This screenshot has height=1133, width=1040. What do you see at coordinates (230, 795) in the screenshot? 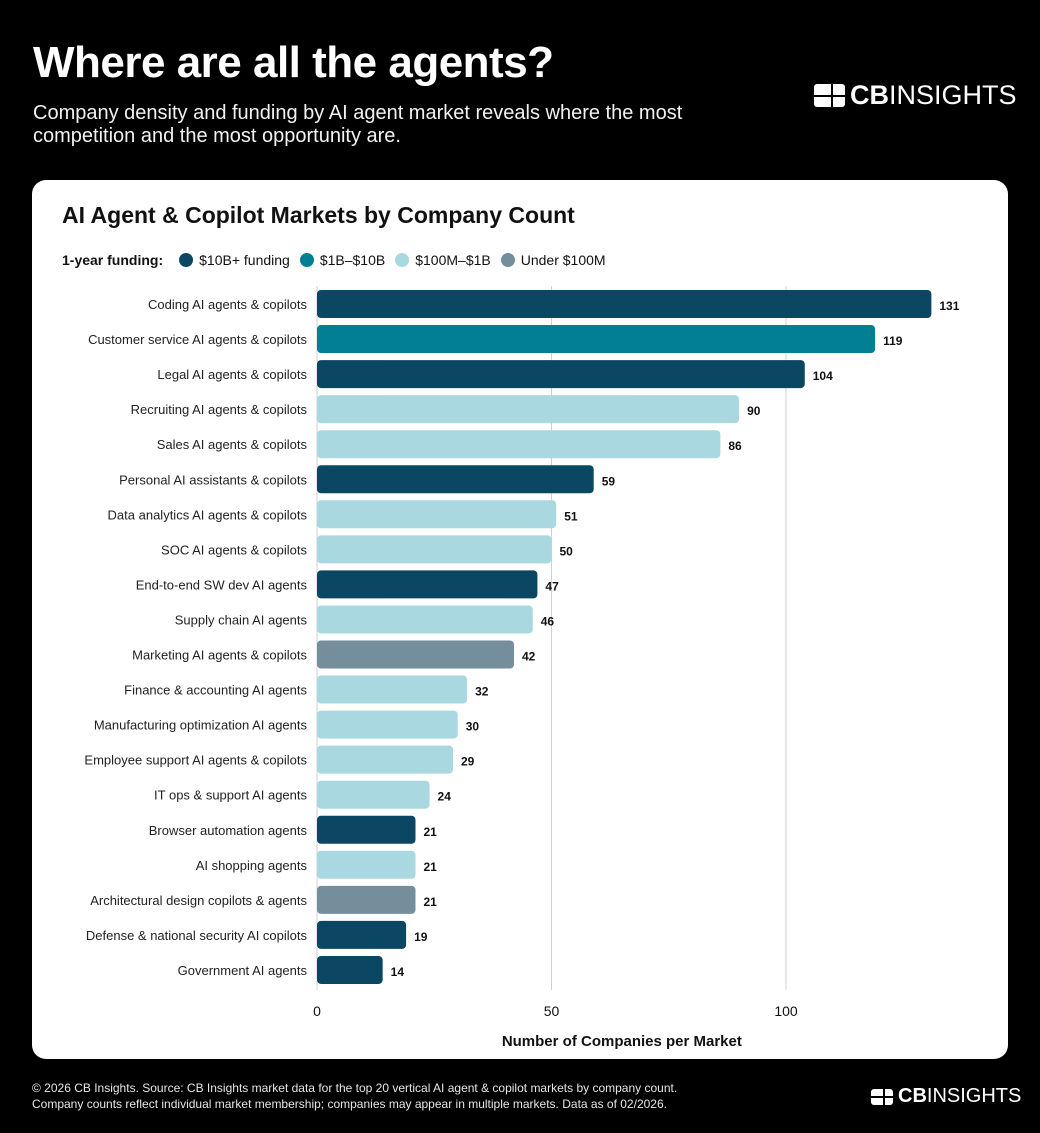
I see `category-label: IT ops & support AI agents` at bounding box center [230, 795].